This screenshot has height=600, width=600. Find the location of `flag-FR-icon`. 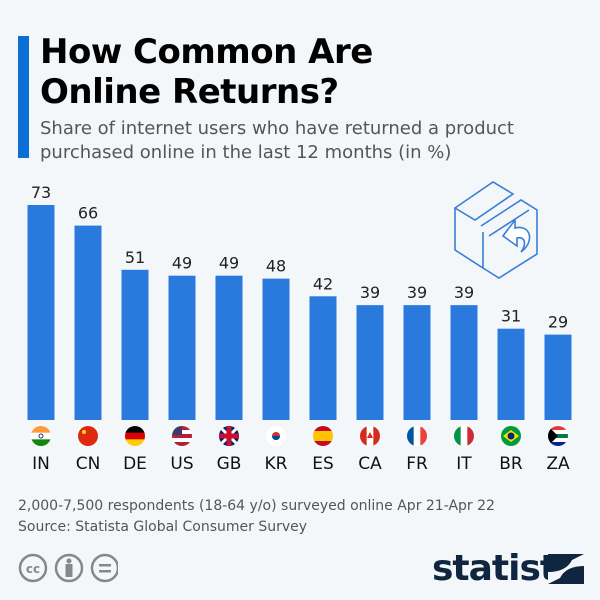

flag-FR-icon is located at coordinates (417, 436).